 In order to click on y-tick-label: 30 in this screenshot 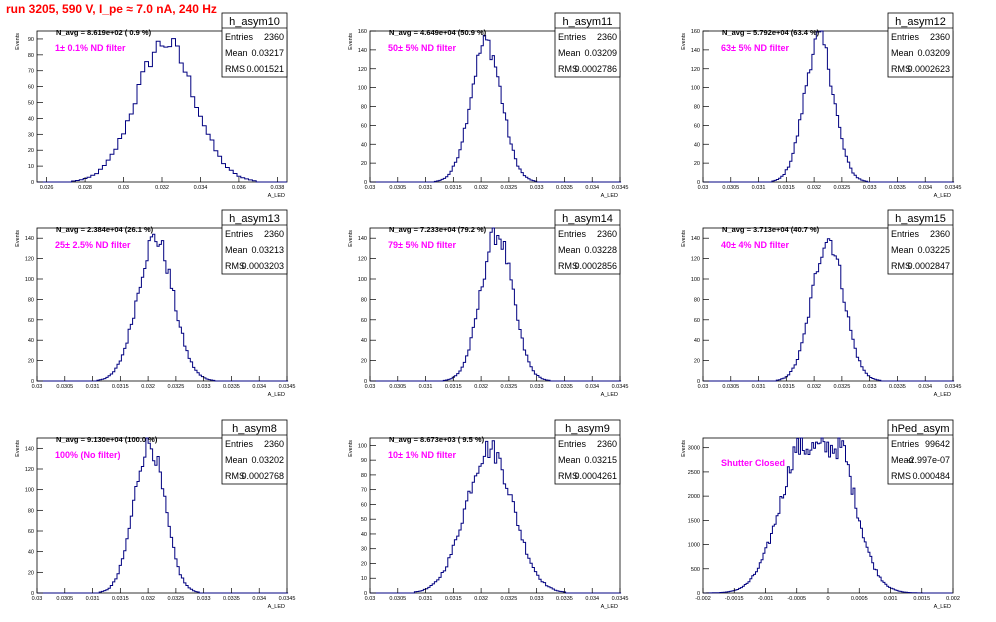, I will do `click(31, 135)`.